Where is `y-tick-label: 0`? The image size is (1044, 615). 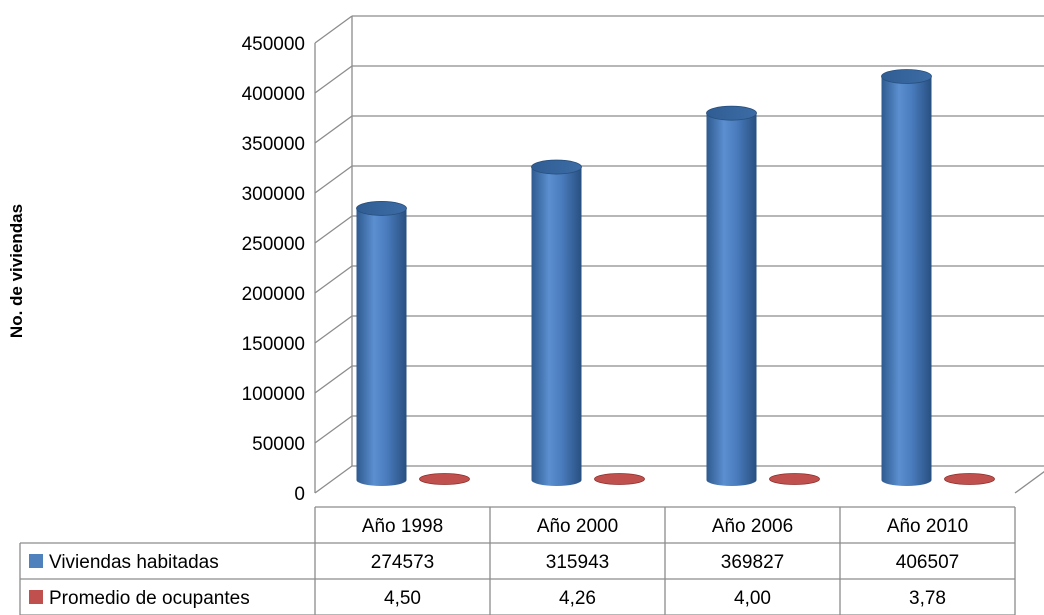
y-tick-label: 0 is located at coordinates (299, 494).